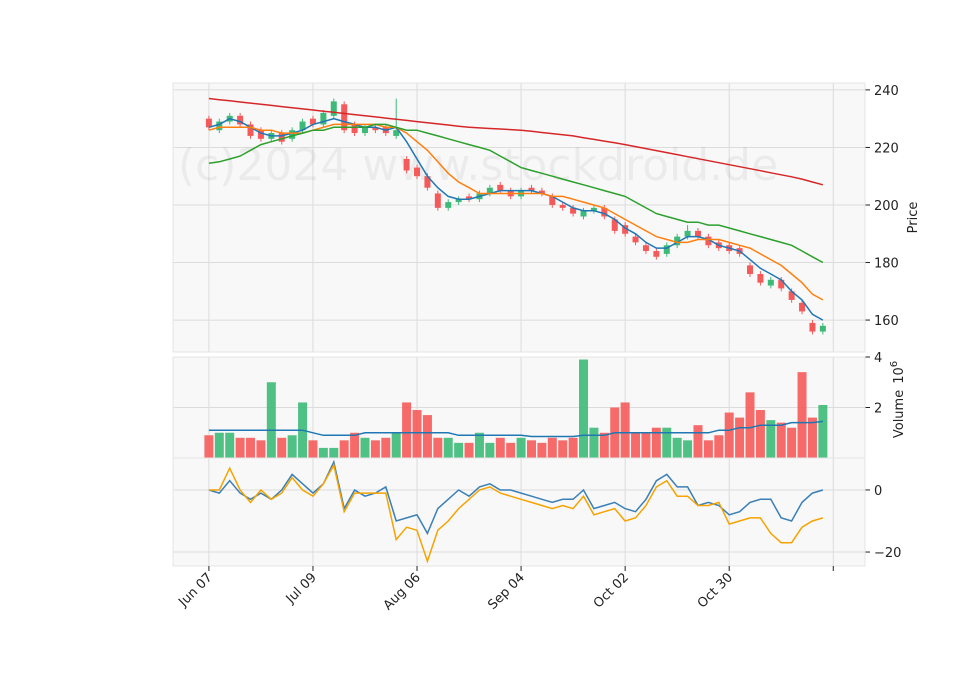 This screenshot has height=690, width=960. Describe the element at coordinates (878, 491) in the screenshot. I see `y-tick-label: 0` at that location.